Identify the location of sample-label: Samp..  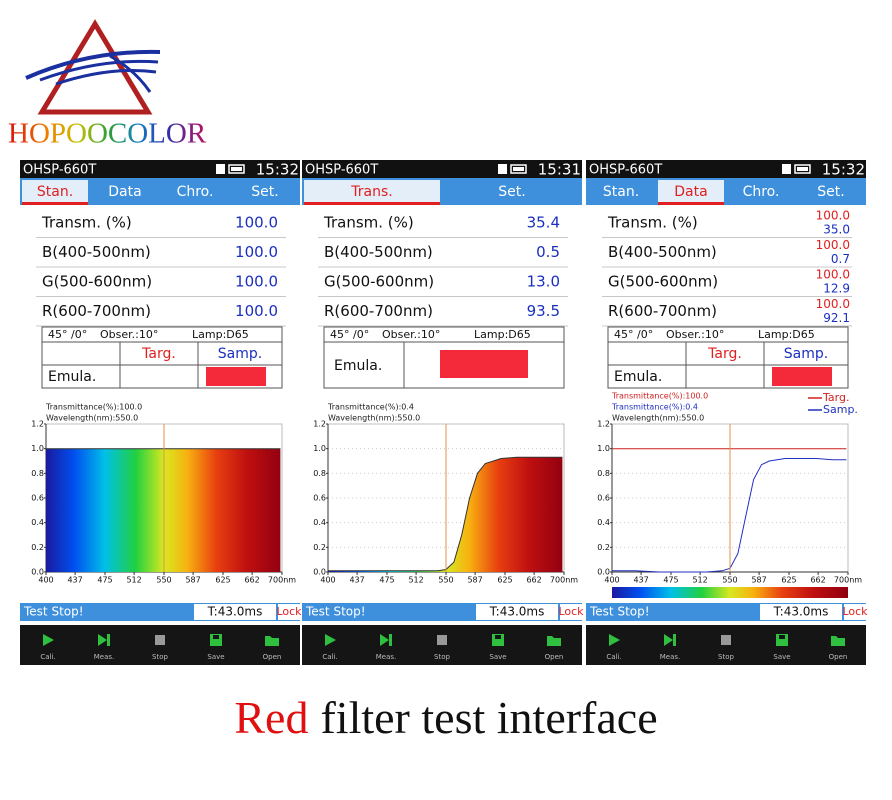
(806, 354).